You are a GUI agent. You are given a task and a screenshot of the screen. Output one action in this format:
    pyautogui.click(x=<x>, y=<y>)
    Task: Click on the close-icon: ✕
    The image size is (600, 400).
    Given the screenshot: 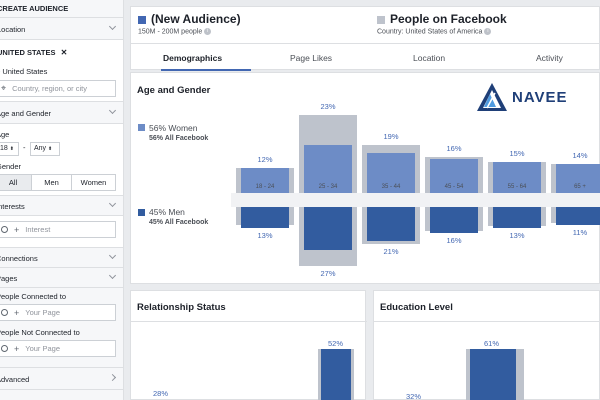 What is the action you would take?
    pyautogui.click(x=64, y=52)
    